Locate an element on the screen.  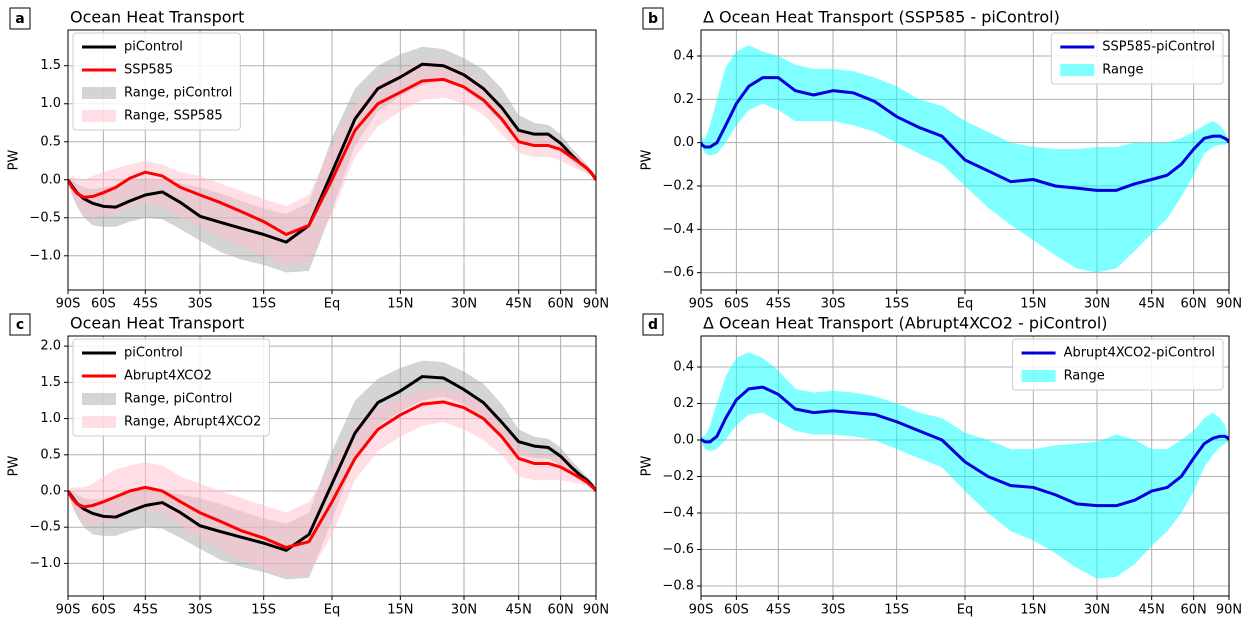
legend-label: Range, SSP585 is located at coordinates (173, 116).